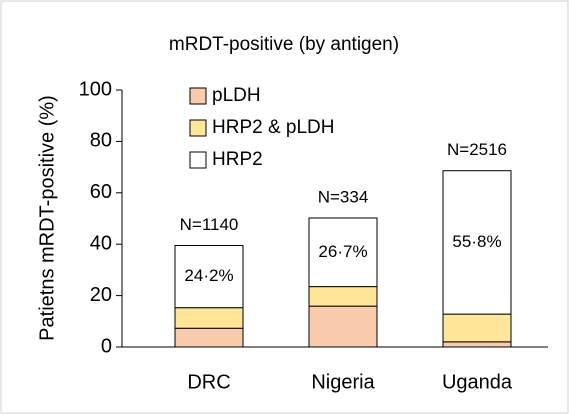  I want to click on y-tick-label: 60, so click(101, 192).